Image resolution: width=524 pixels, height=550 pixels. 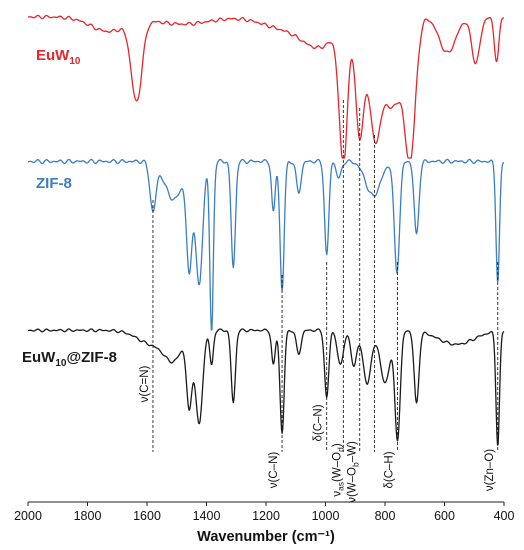 I want to click on peak-label: νas(W–Od), so click(x=338, y=470).